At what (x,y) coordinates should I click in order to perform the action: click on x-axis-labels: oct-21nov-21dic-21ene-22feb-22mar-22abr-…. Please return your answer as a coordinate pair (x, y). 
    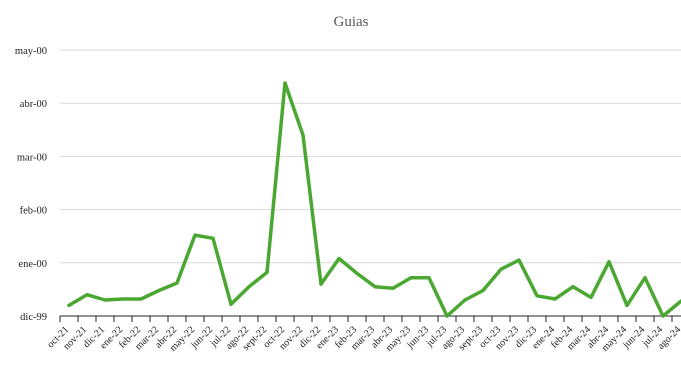
    Looking at the image, I should click on (363, 338).